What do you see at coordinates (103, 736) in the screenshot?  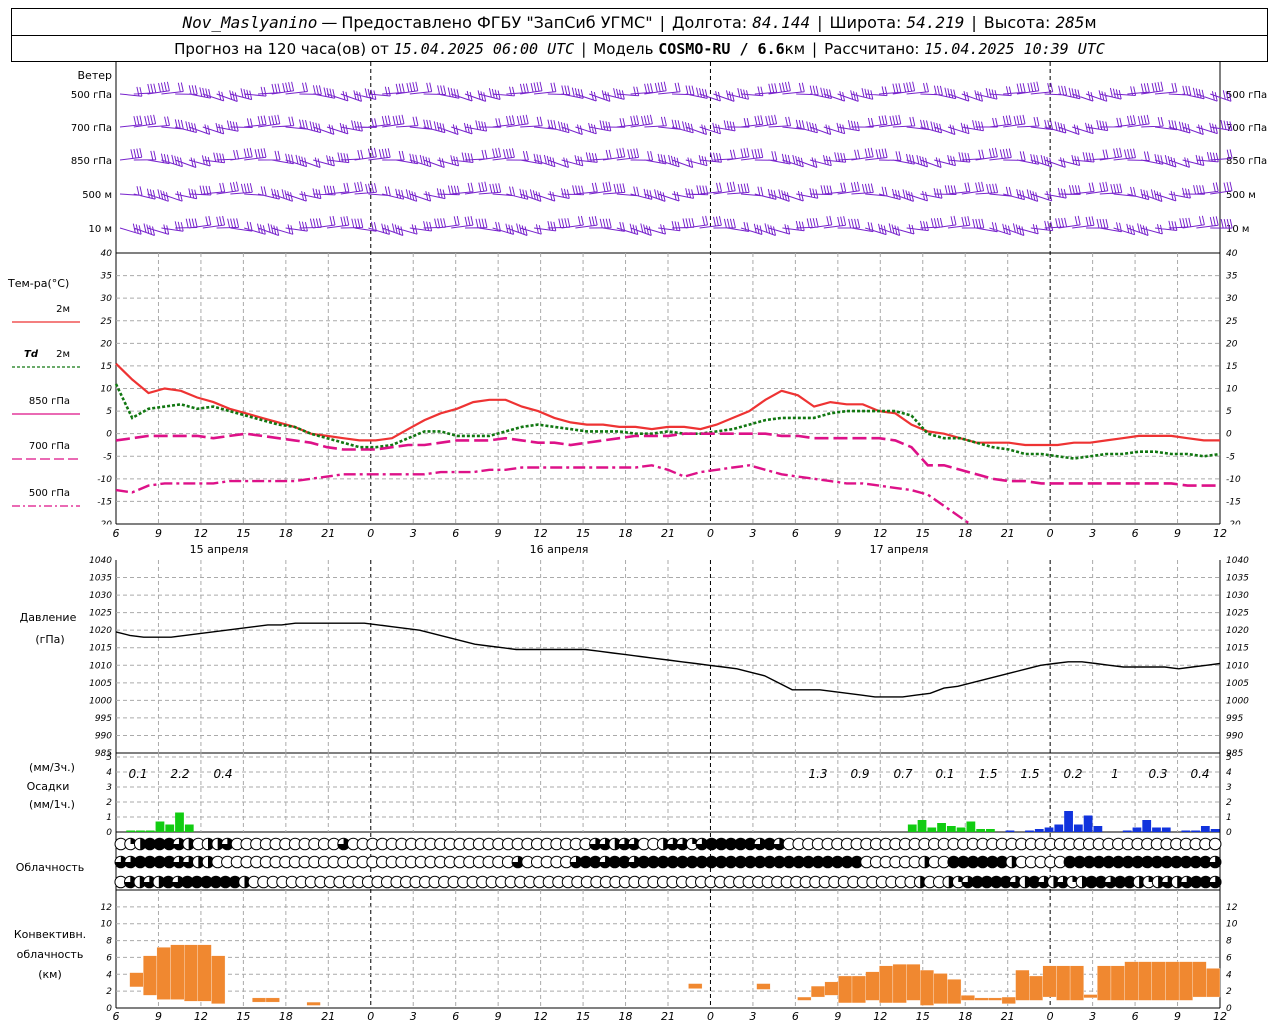 I see `pressure-tick-left: 990` at bounding box center [103, 736].